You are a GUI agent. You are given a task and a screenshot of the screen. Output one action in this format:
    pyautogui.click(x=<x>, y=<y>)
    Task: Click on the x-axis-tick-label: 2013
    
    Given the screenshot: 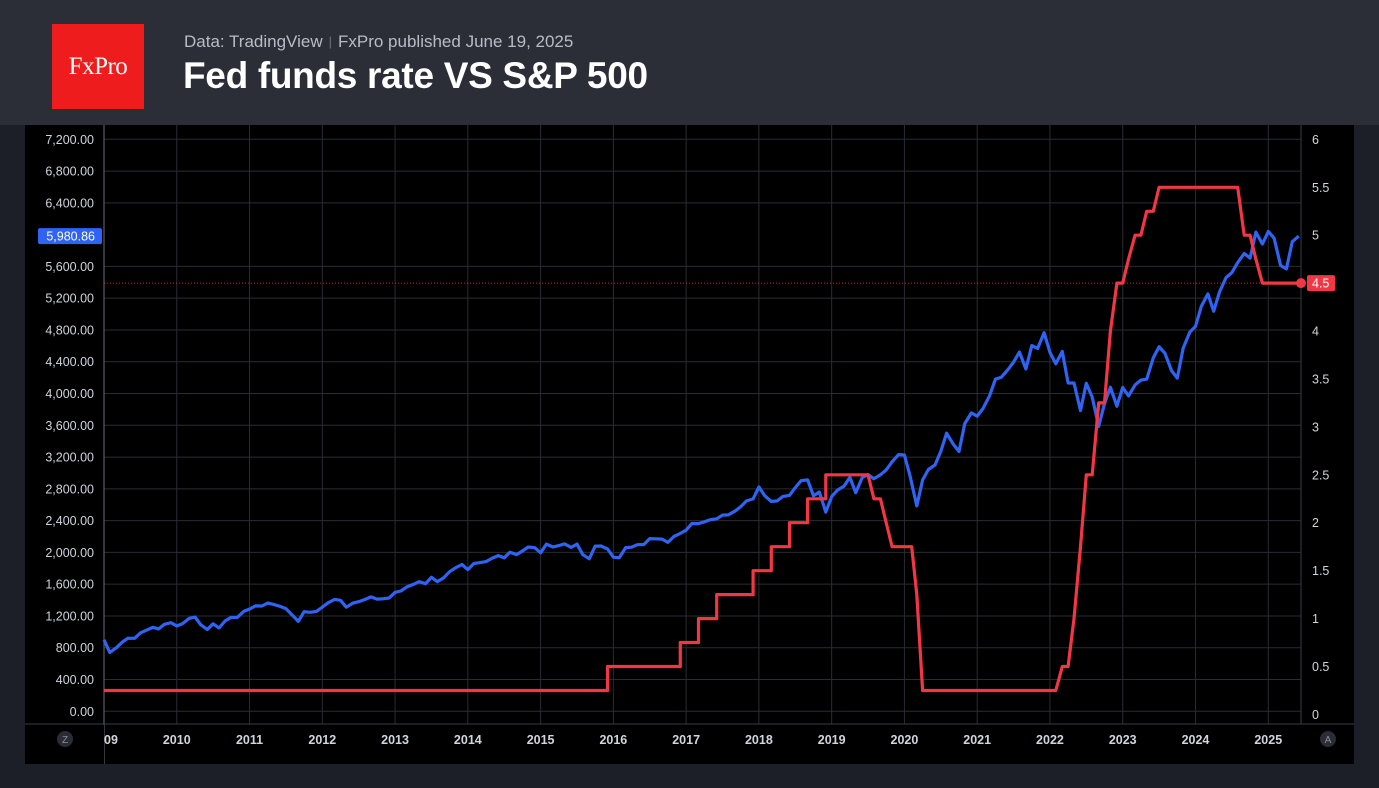 What is the action you would take?
    pyautogui.click(x=395, y=740)
    